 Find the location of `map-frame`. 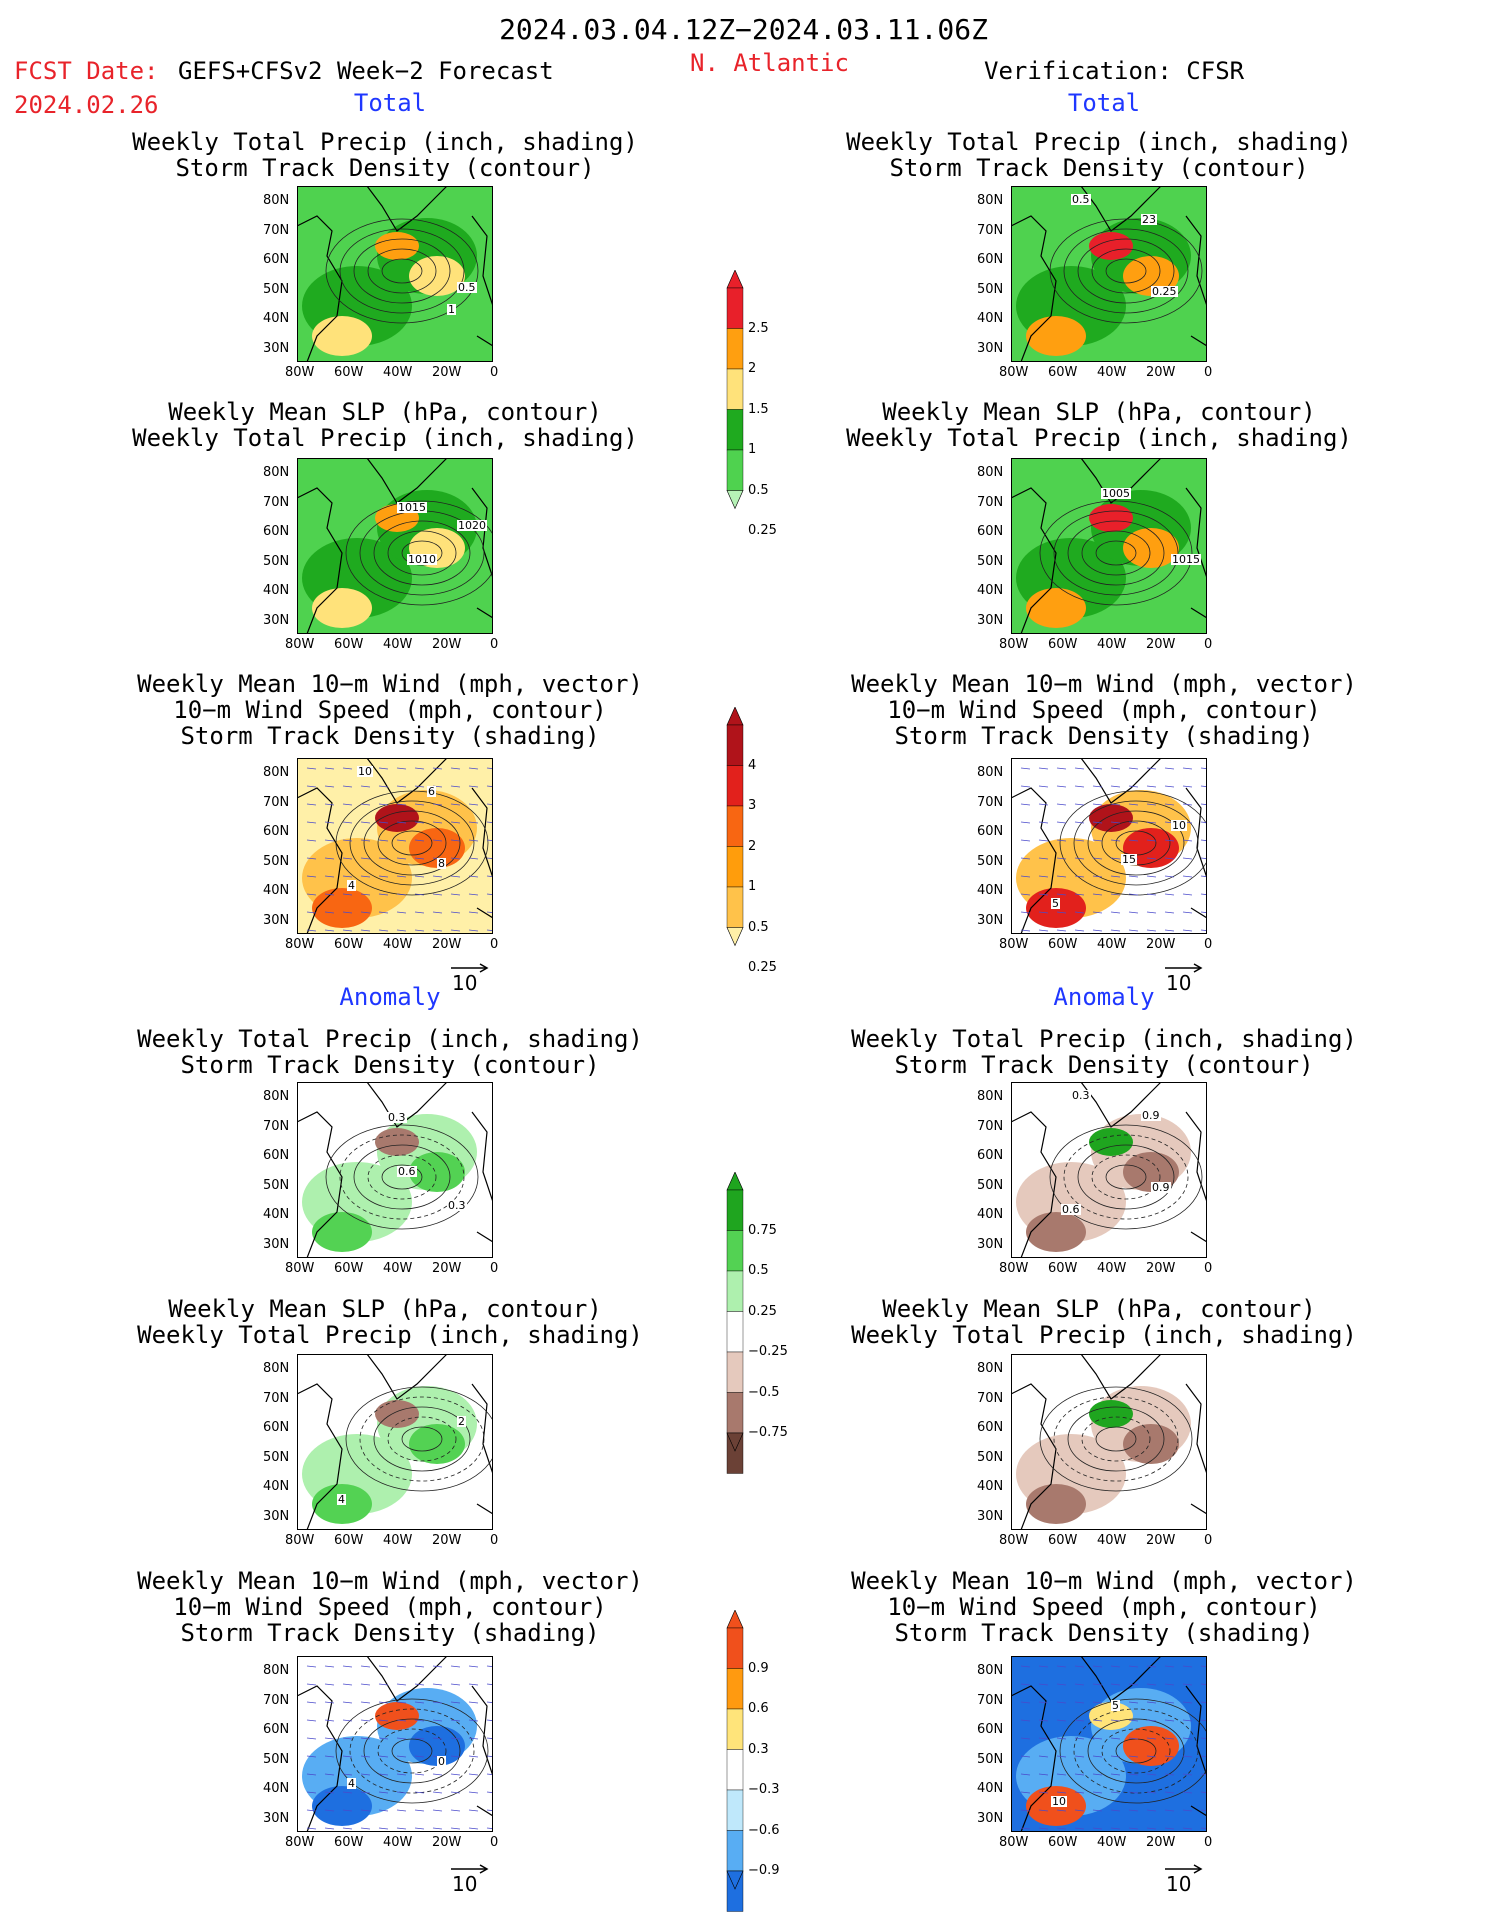

map-frame is located at coordinates (395, 846).